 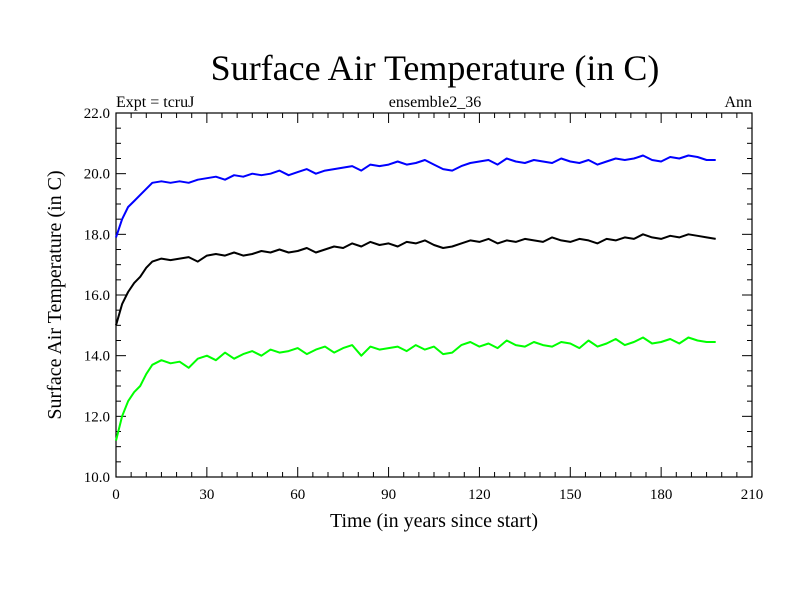 I want to click on y-tick-label: 10.0, so click(x=97, y=478).